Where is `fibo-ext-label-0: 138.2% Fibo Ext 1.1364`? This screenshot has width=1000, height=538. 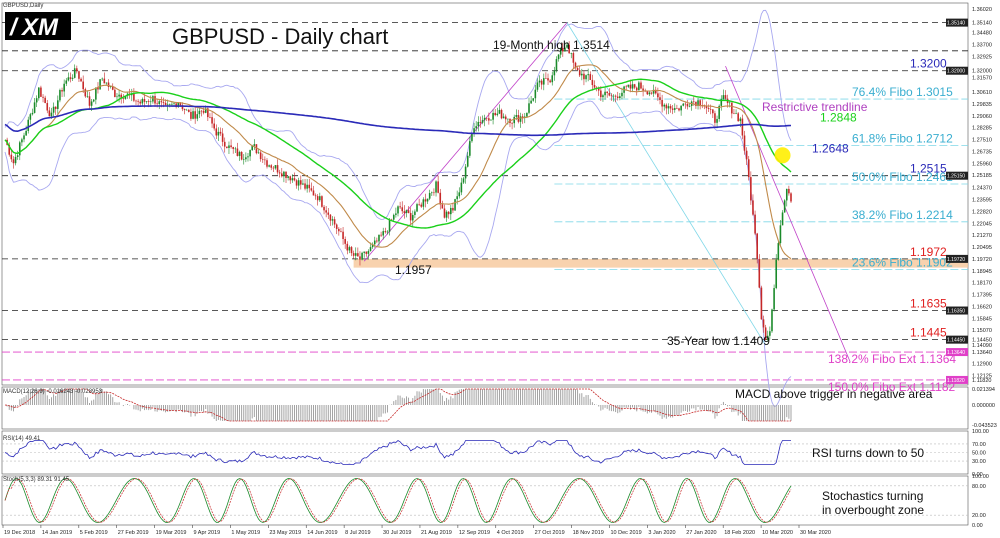
fibo-ext-label-0: 138.2% Fibo Ext 1.1364 is located at coordinates (892, 359).